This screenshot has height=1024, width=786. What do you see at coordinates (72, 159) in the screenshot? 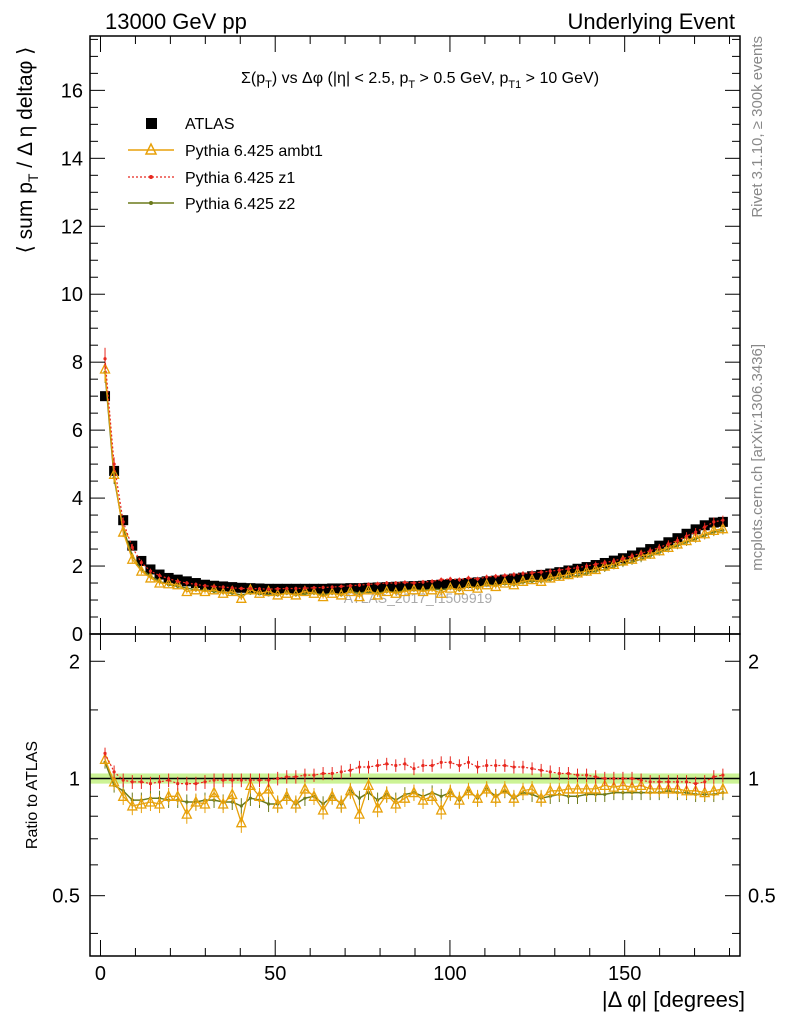
I see `main-y-tick-label: 14` at bounding box center [72, 159].